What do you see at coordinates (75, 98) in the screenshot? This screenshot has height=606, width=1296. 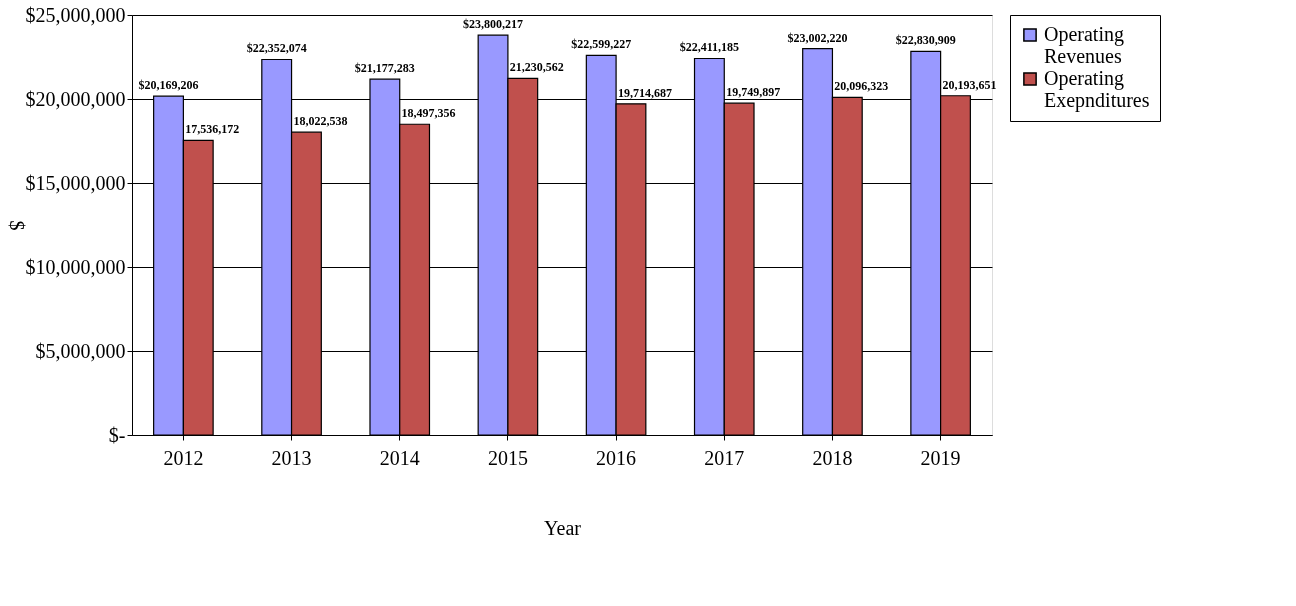 I see `y-tick-label: $20,000,000` at bounding box center [75, 98].